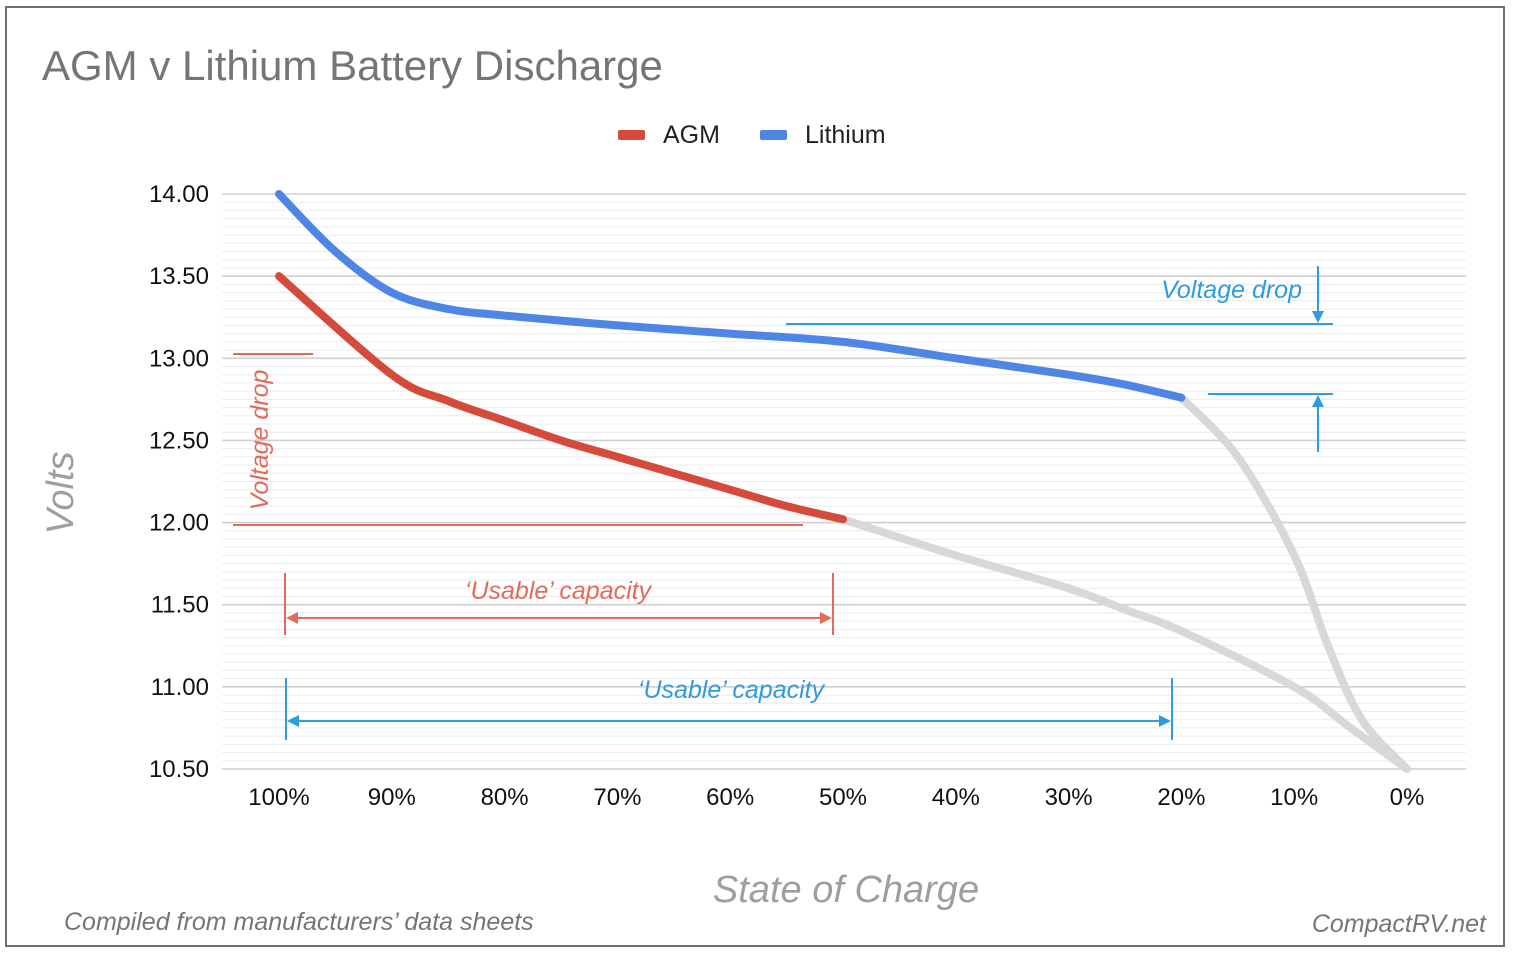 The image size is (1514, 960). Describe the element at coordinates (179, 276) in the screenshot. I see `y-tick-label: 13.50` at that location.